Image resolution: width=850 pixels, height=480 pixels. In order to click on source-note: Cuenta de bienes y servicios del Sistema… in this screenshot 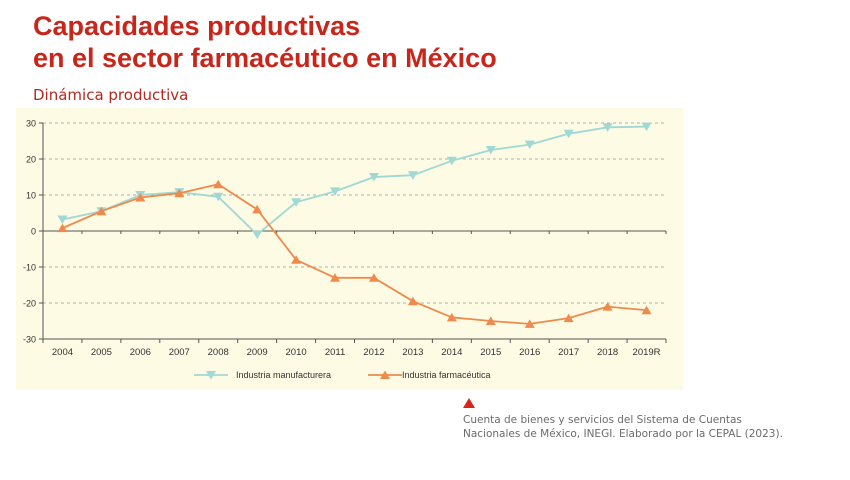, I will do `click(623, 419)`.